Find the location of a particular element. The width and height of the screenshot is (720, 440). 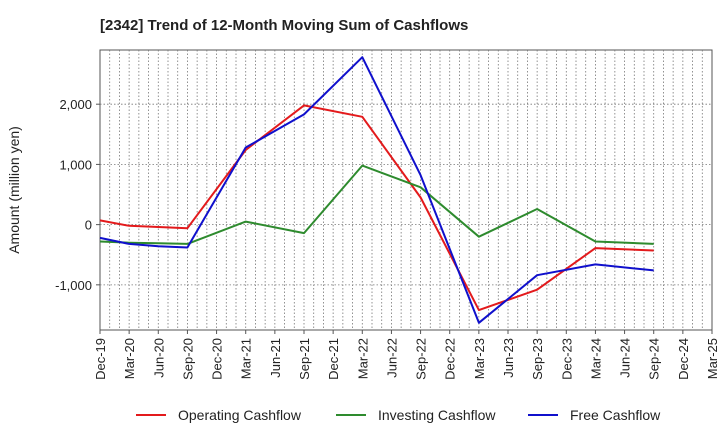

x-tick-label: Dec-24 is located at coordinates (683, 359).